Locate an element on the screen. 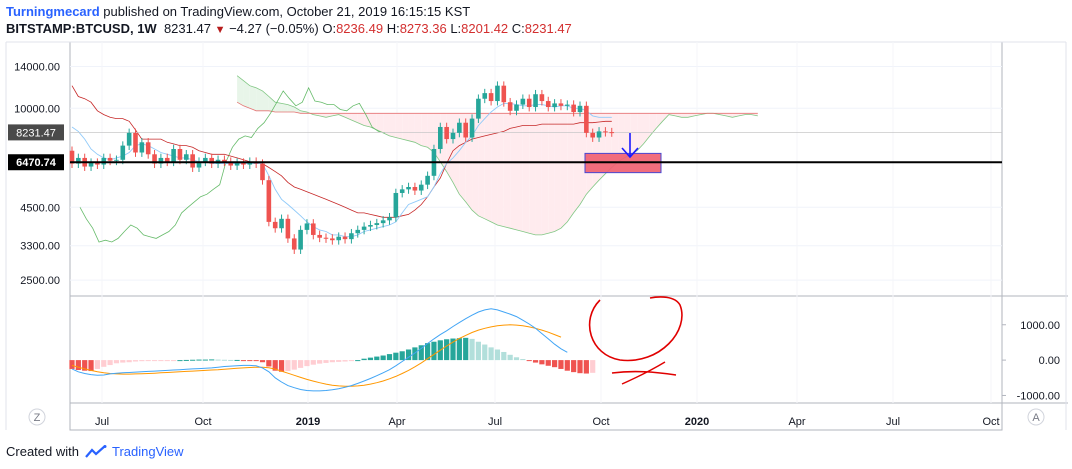  macd-tick-label: 0.00 is located at coordinates (1049, 361).